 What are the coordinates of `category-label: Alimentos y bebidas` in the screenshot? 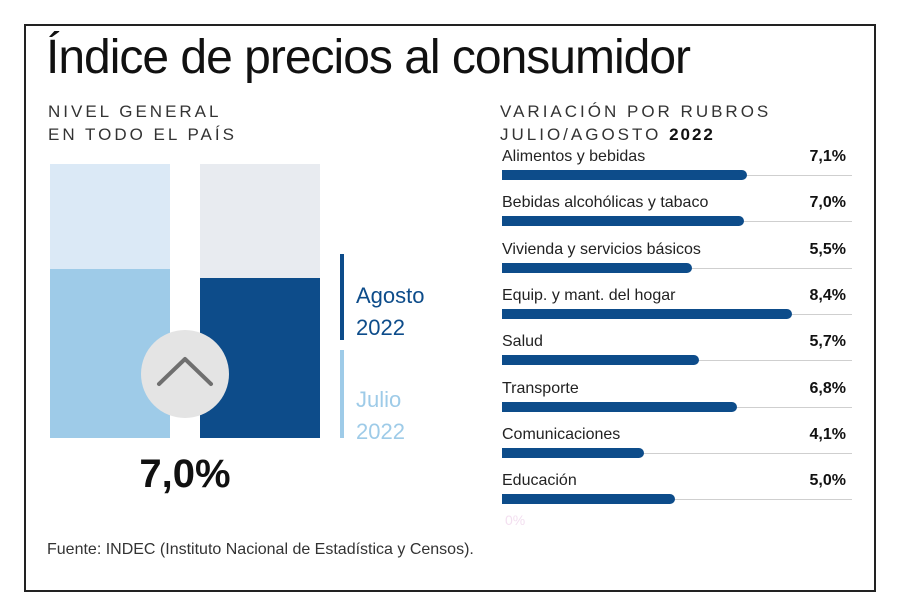 It's located at (574, 156).